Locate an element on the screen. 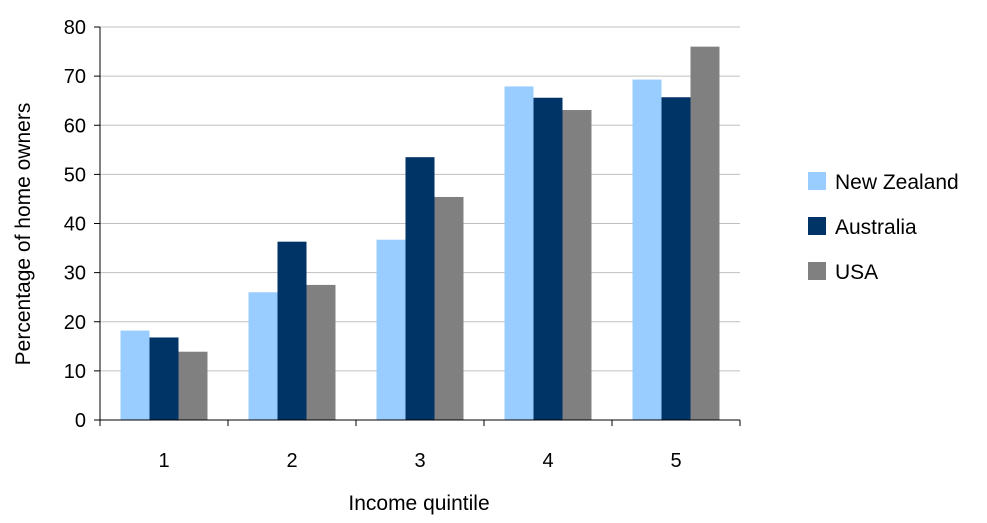 This screenshot has width=987, height=523. x-axis-title: Income quintile is located at coordinates (418, 503).